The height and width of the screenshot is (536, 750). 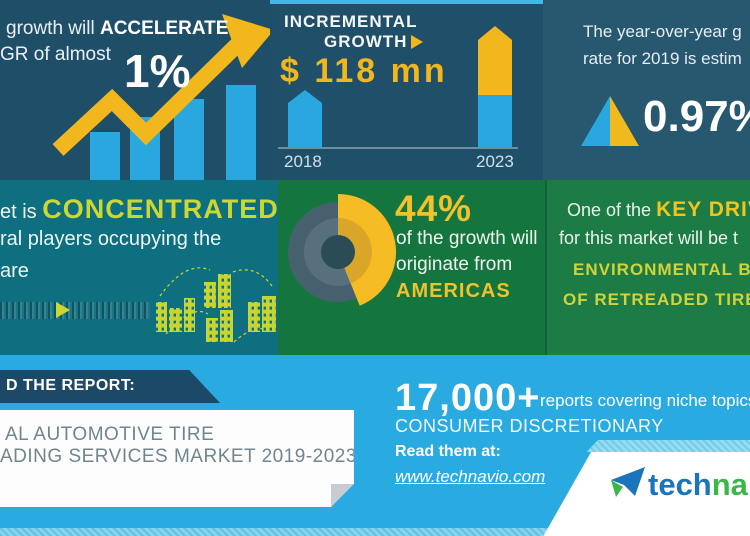 I want to click on cagr-value: 1%, so click(x=157, y=71).